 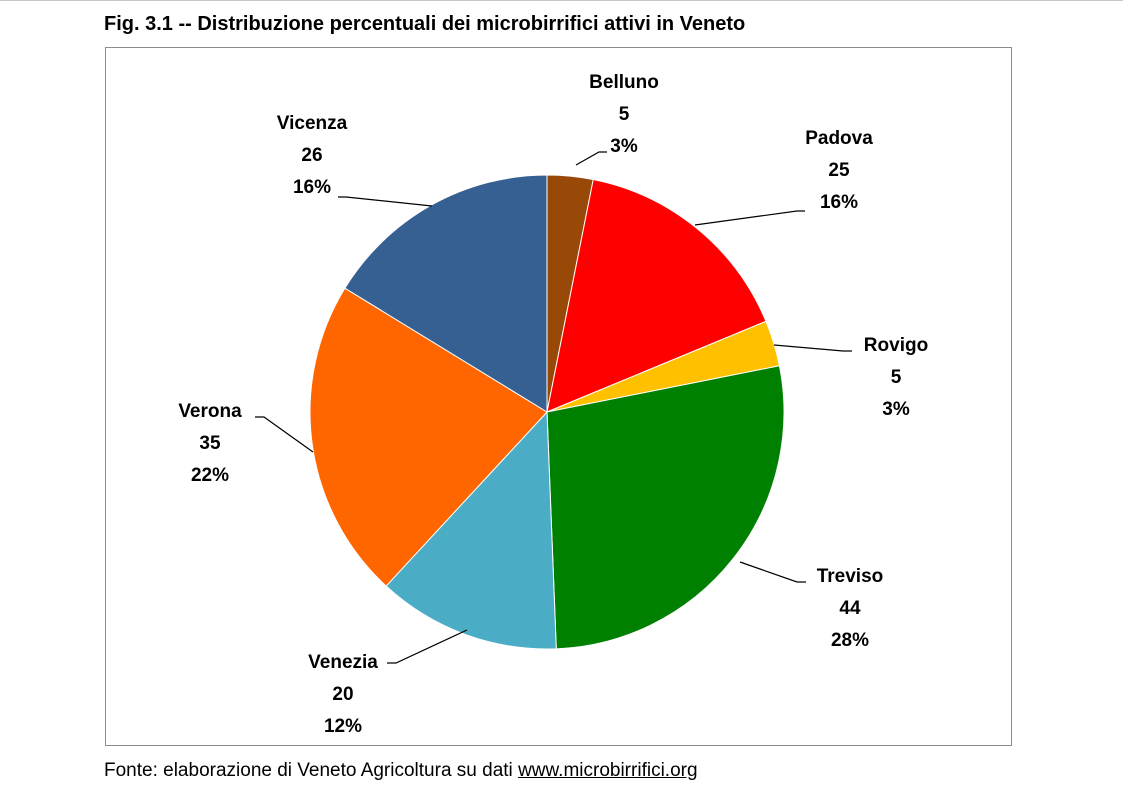 I want to click on slice-label-name-venezia: Venezia, so click(x=343, y=662).